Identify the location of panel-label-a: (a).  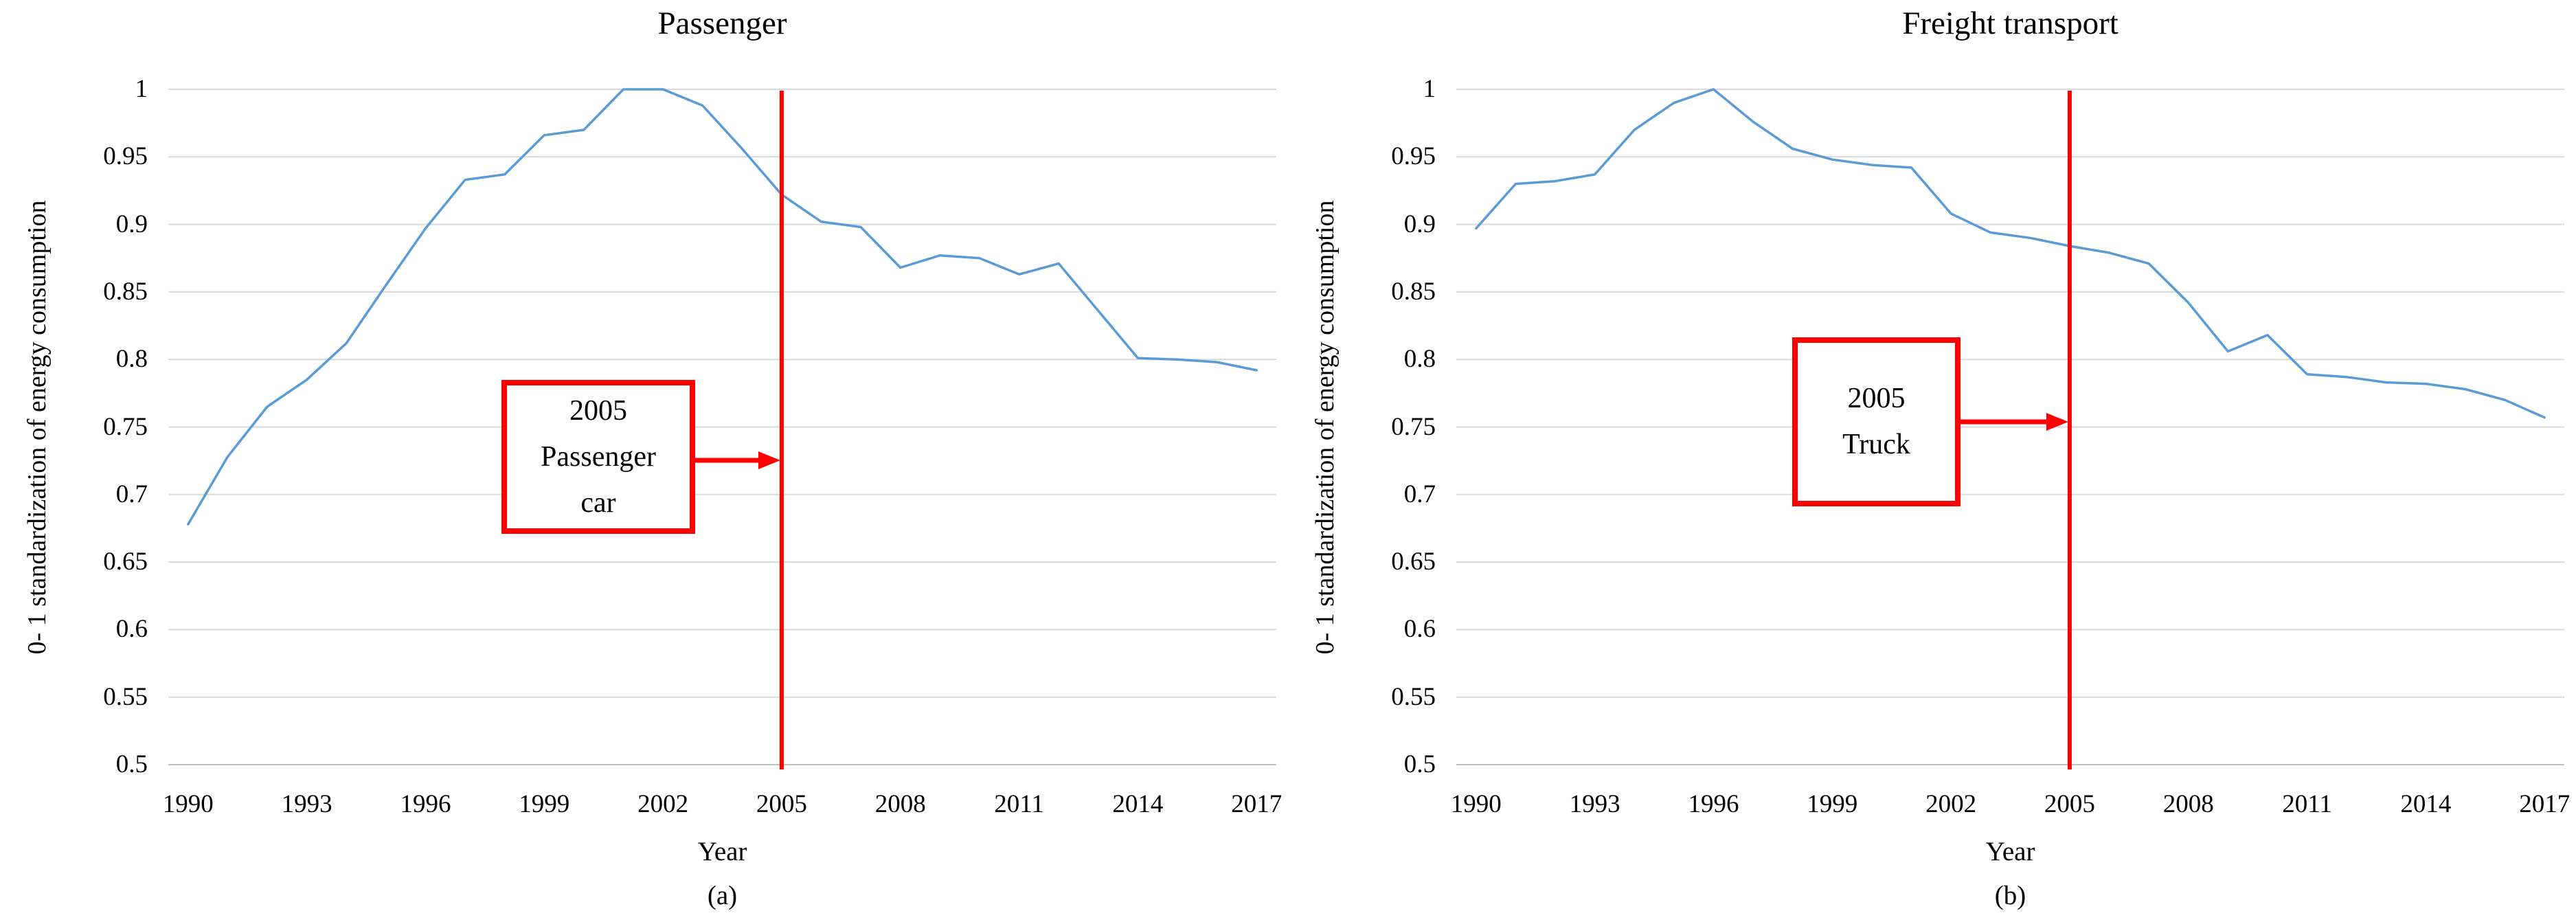
(722, 895).